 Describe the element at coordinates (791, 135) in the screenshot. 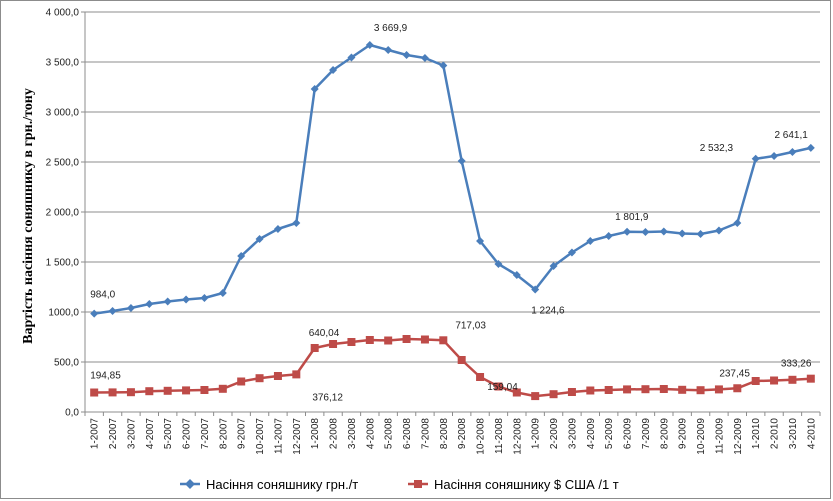

I see `data-label: 2 641,1` at that location.